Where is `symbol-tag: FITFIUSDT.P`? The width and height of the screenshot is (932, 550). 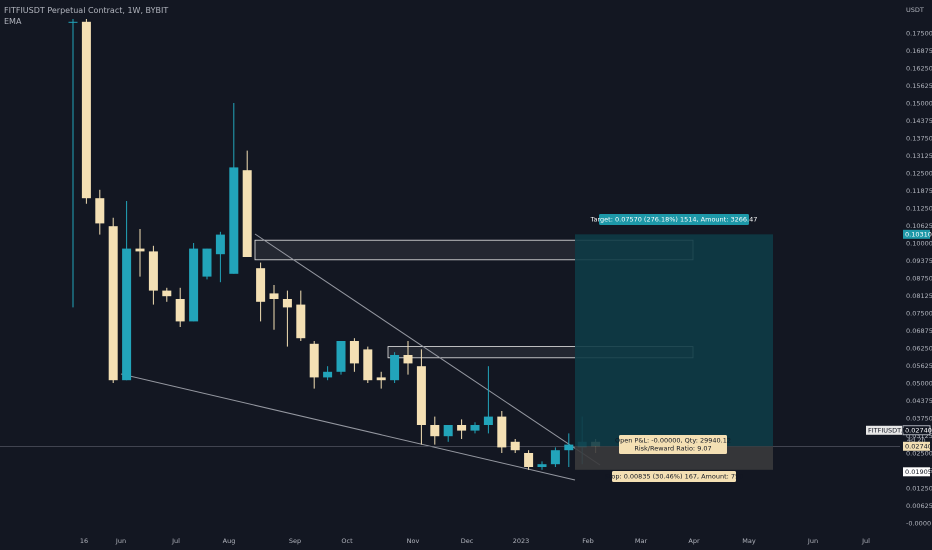
symbol-tag: FITFIUSDT.P is located at coordinates (886, 430).